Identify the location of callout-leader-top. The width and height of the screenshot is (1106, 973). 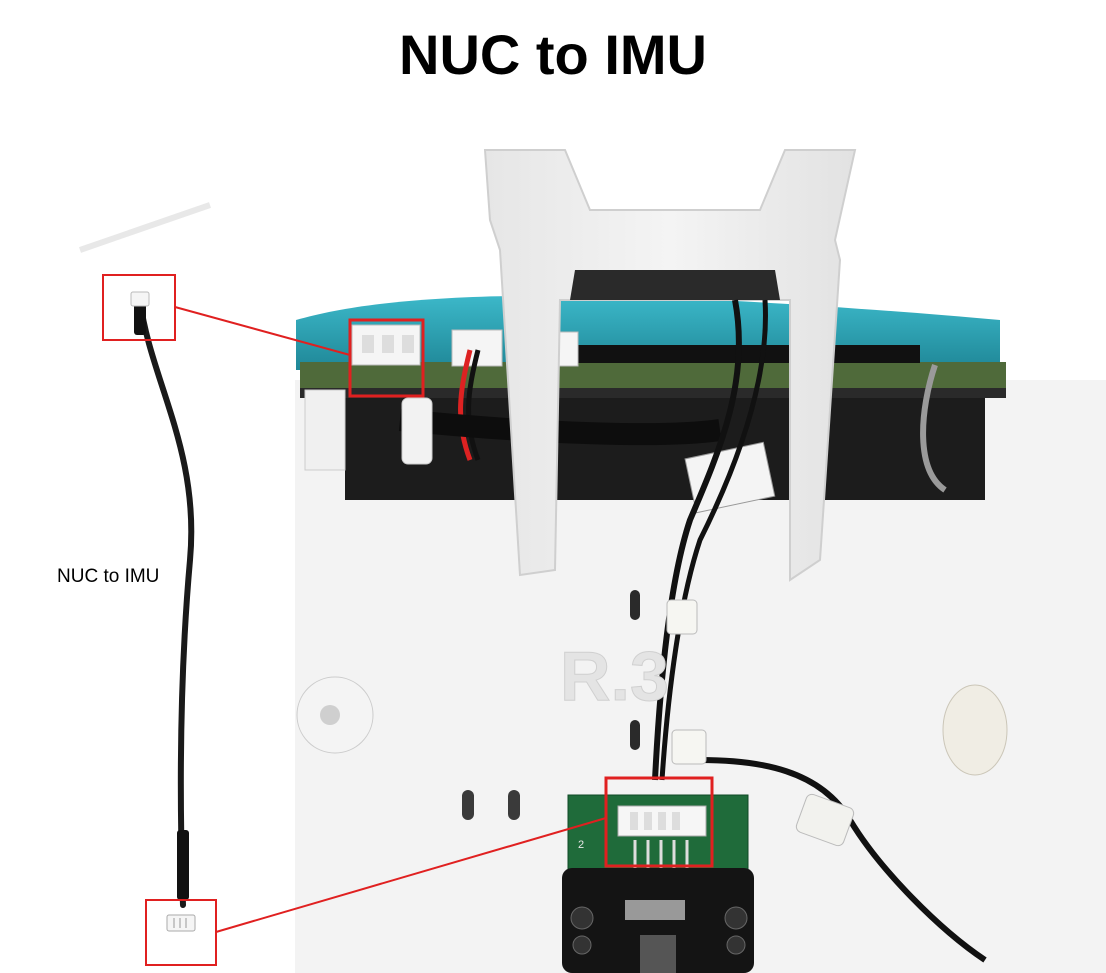
(262, 331).